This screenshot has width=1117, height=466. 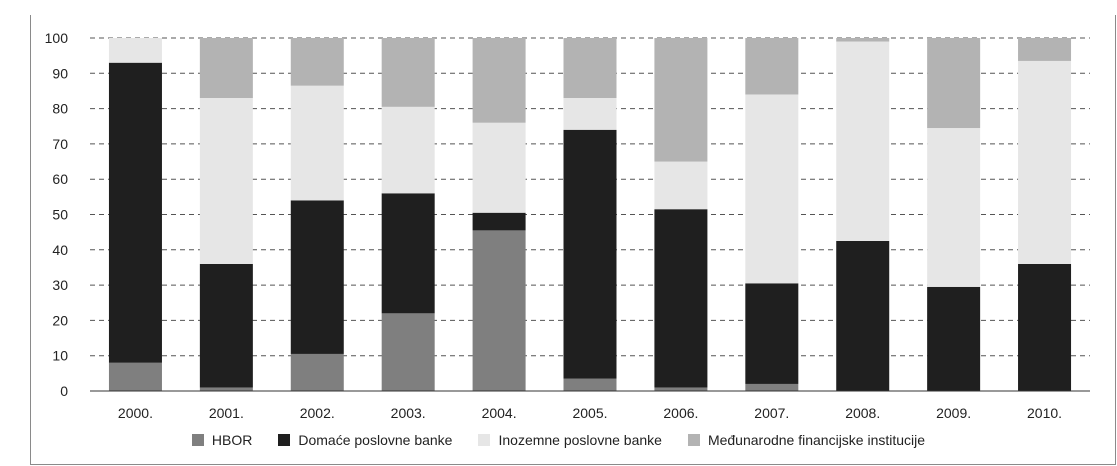 I want to click on legend-item: Inozemne poslovne banke, so click(x=570, y=440).